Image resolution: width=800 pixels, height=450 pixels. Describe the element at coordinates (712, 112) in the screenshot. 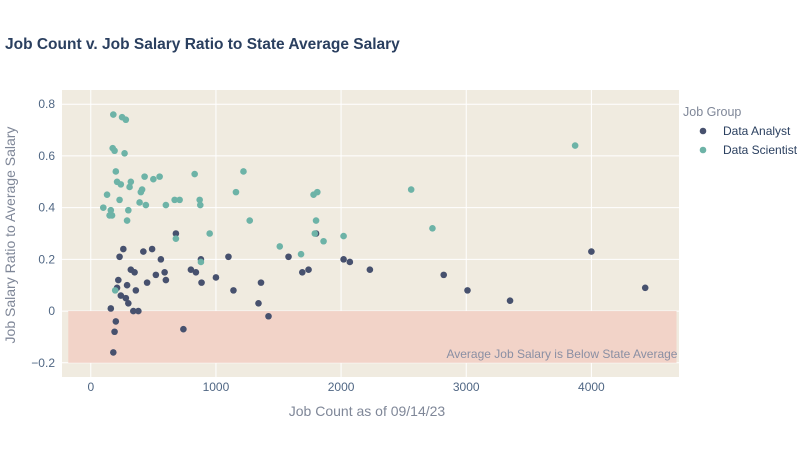

I see `legend-title: Job Group` at that location.